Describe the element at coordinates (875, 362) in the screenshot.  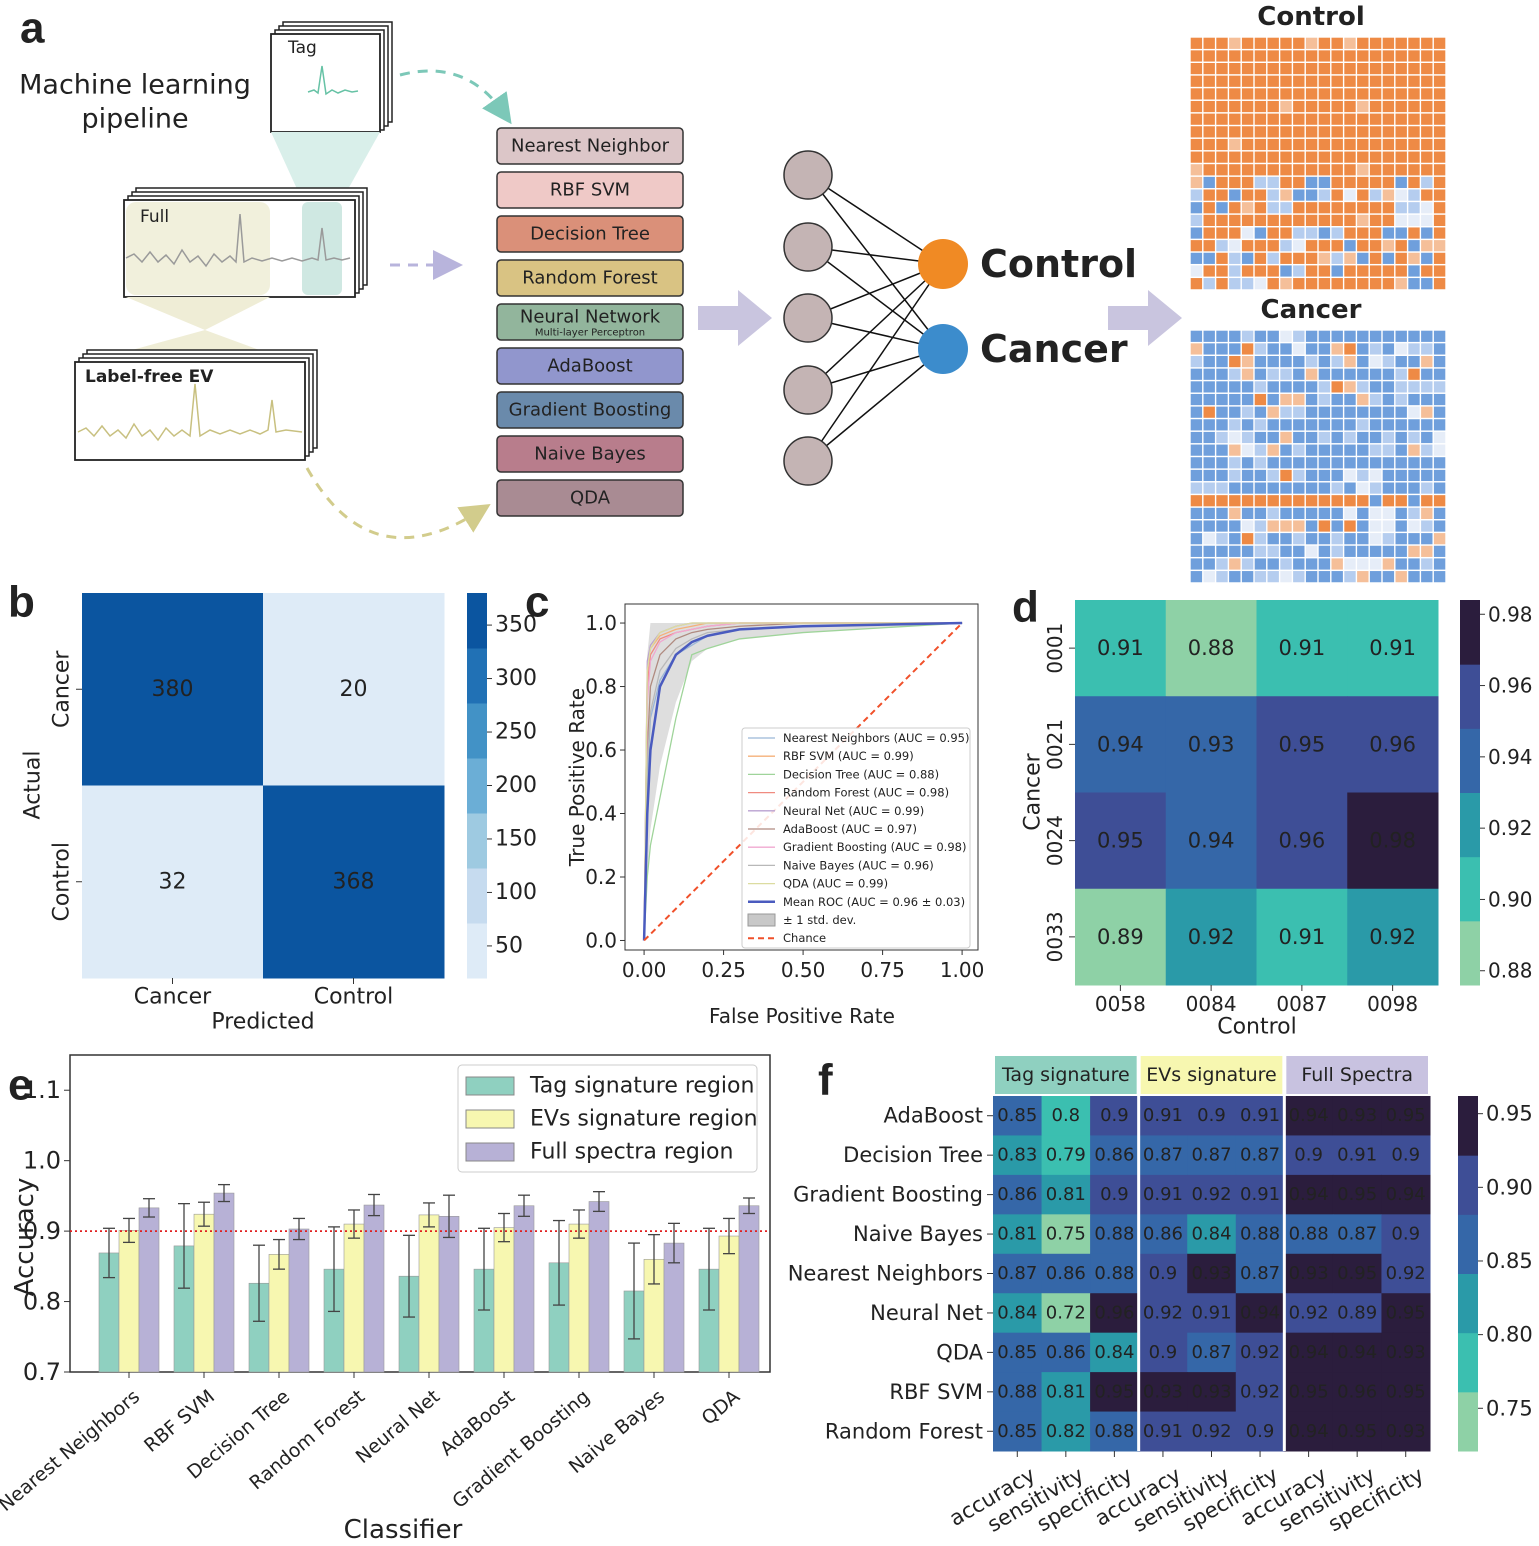
I see `nn-edge` at that location.